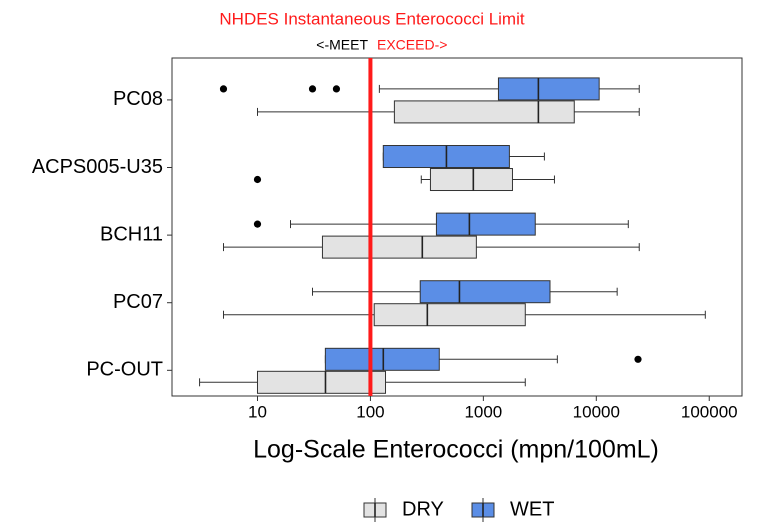 The height and width of the screenshot is (525, 765). I want to click on x-axis-title: Log-Scale Enterococci (mpn/100mL), so click(456, 450).